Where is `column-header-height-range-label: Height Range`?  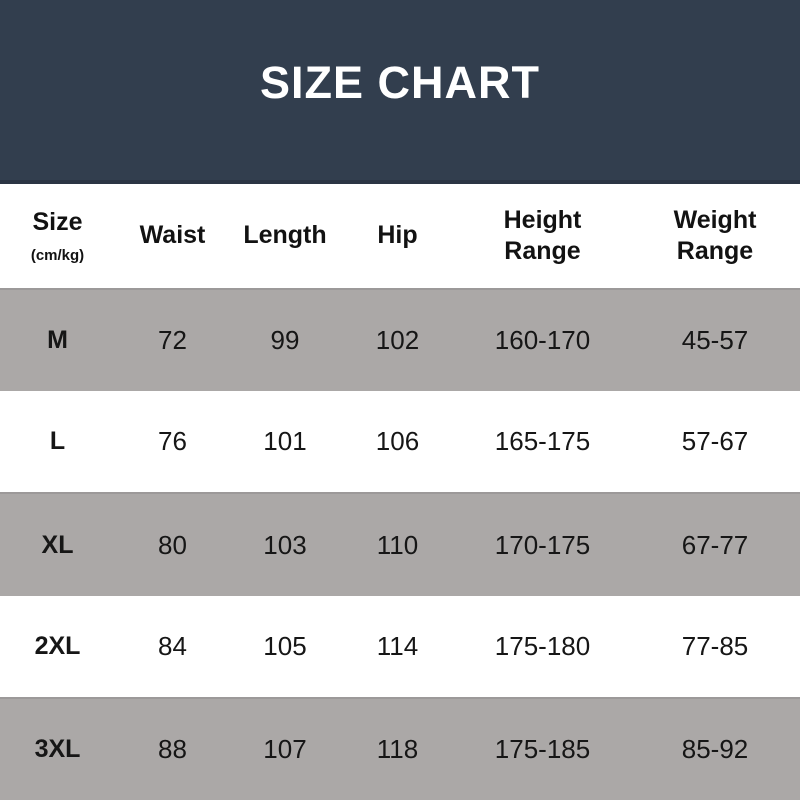 column-header-height-range-label: Height Range is located at coordinates (542, 235).